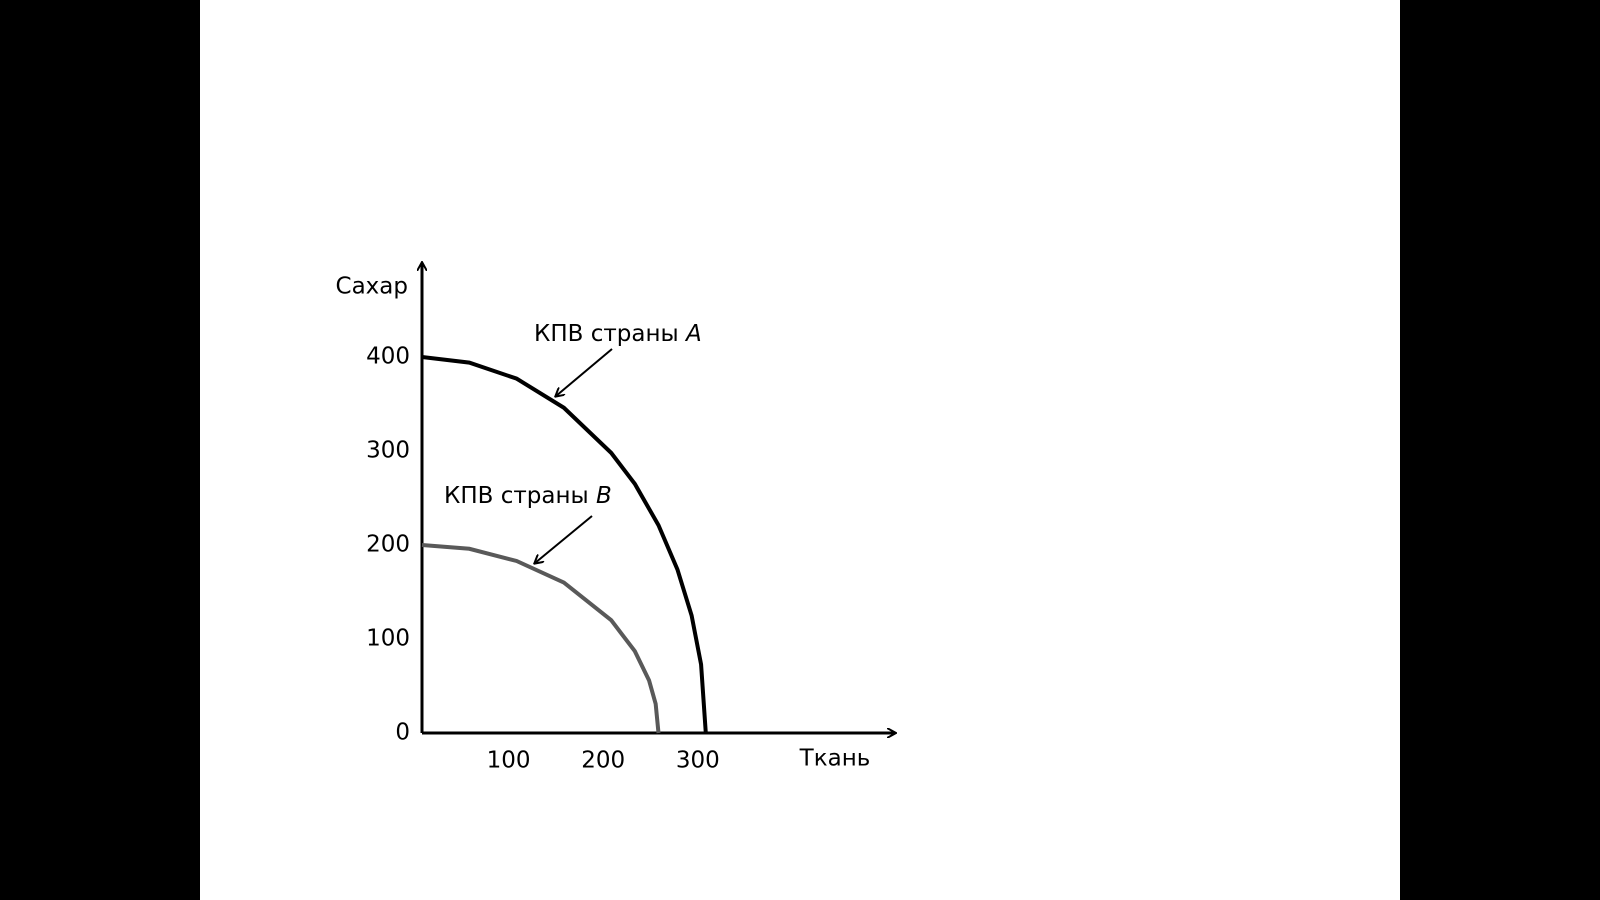 This screenshot has height=900, width=1600. What do you see at coordinates (603, 761) in the screenshot?
I see `x-tick-label: 200` at bounding box center [603, 761].